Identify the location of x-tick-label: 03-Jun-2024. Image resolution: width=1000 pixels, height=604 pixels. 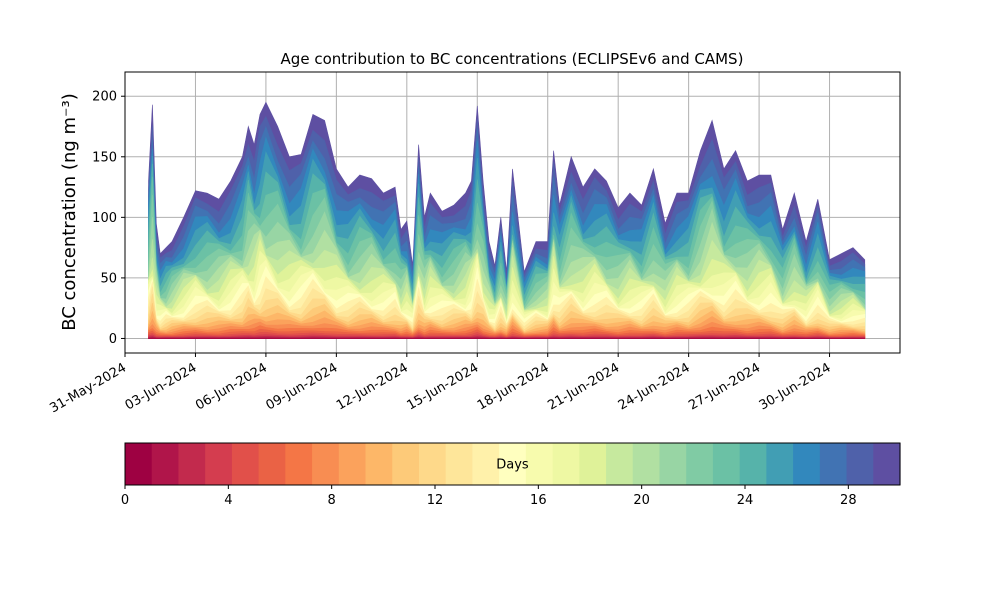
(161, 386).